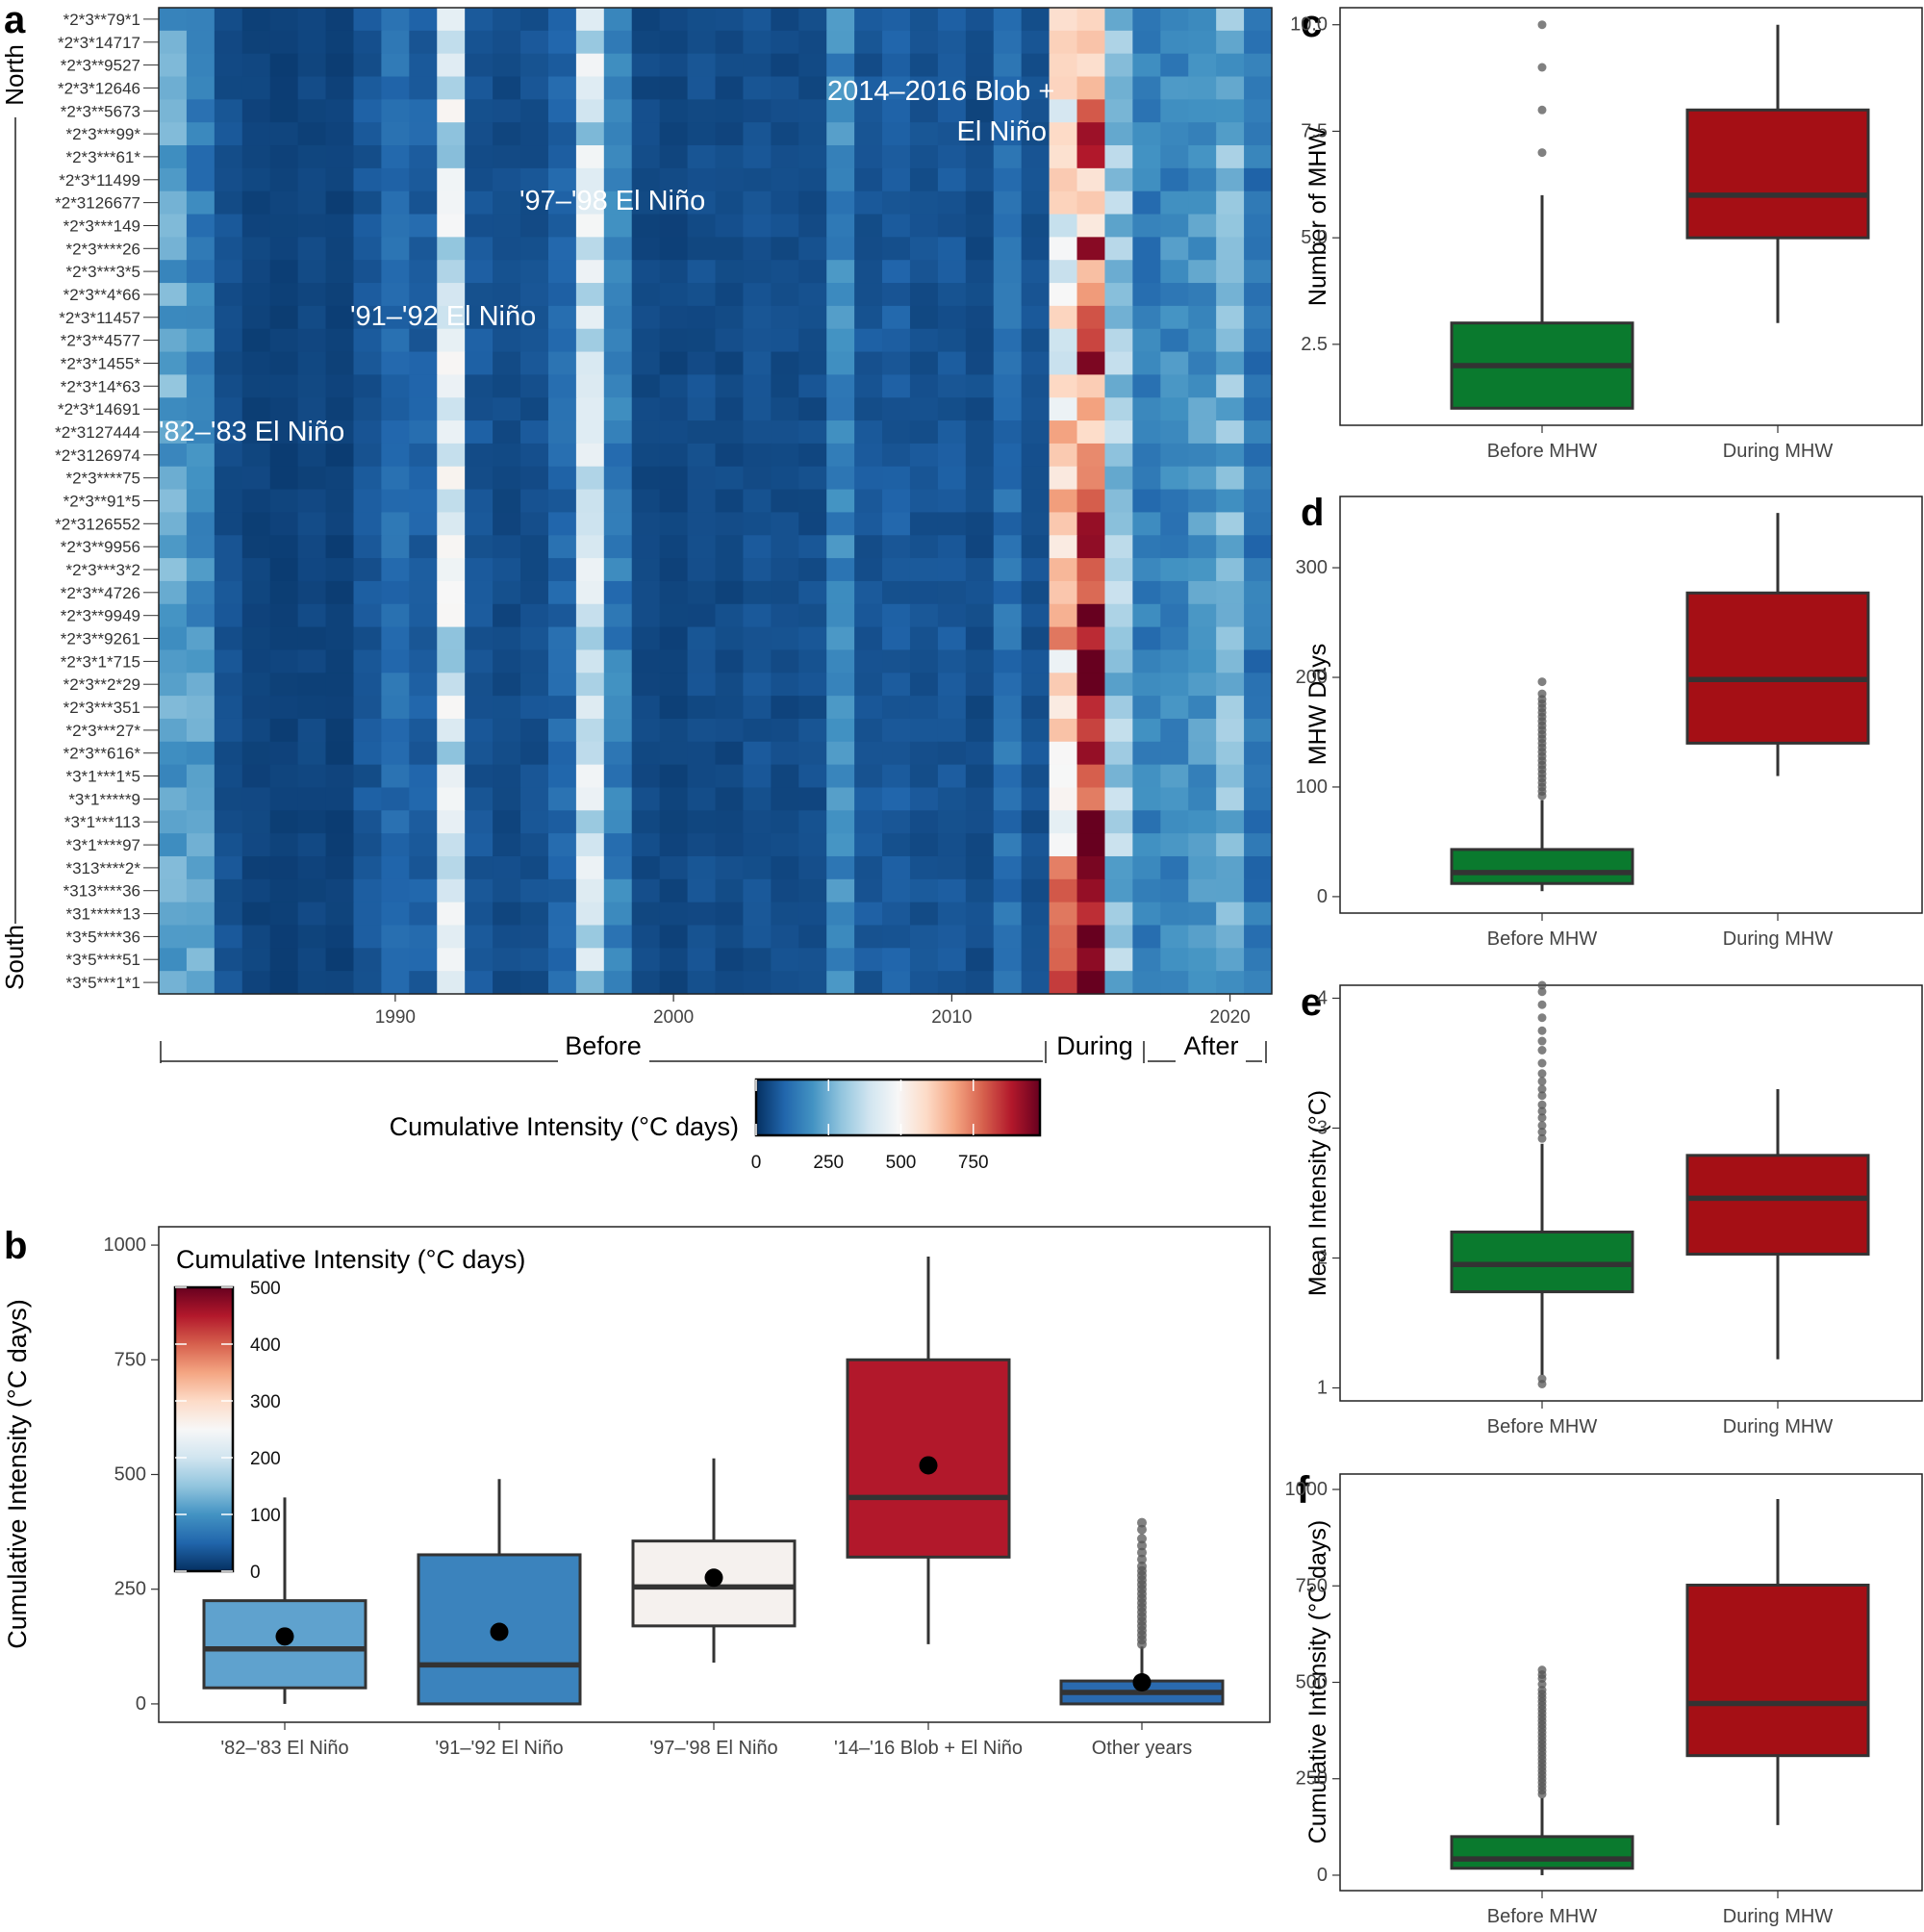 The width and height of the screenshot is (1924, 1932). I want to click on x-tick-label: Before MHW, so click(1542, 451).